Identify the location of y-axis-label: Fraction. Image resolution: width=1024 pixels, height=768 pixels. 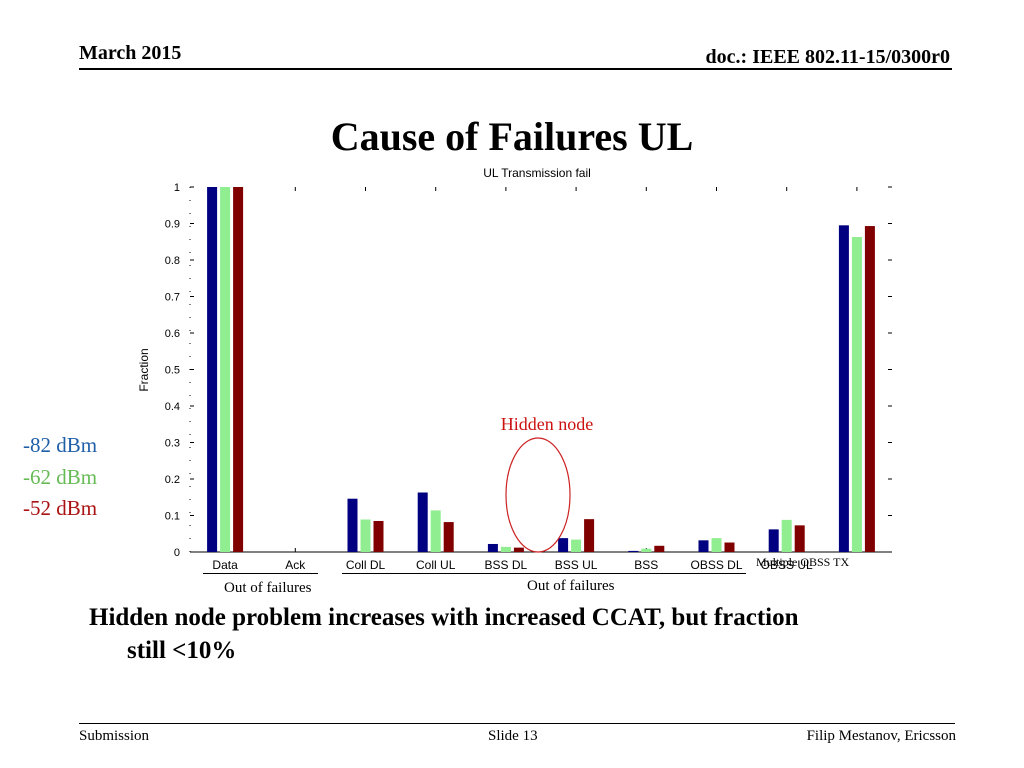
(144, 369).